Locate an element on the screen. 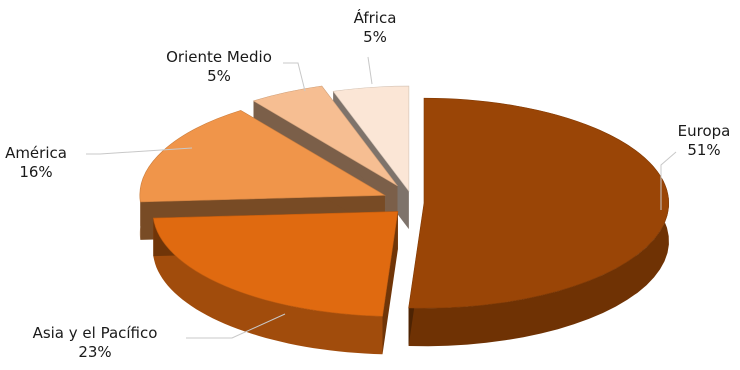  leader-line-africa is located at coordinates (370, 70).